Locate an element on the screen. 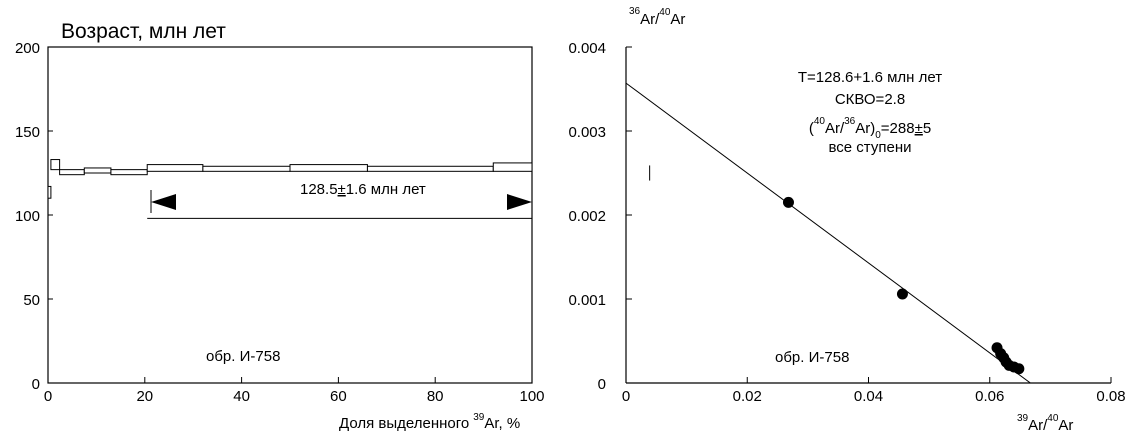 This screenshot has height=435, width=1137. annotation-steps: все ступени is located at coordinates (870, 147).